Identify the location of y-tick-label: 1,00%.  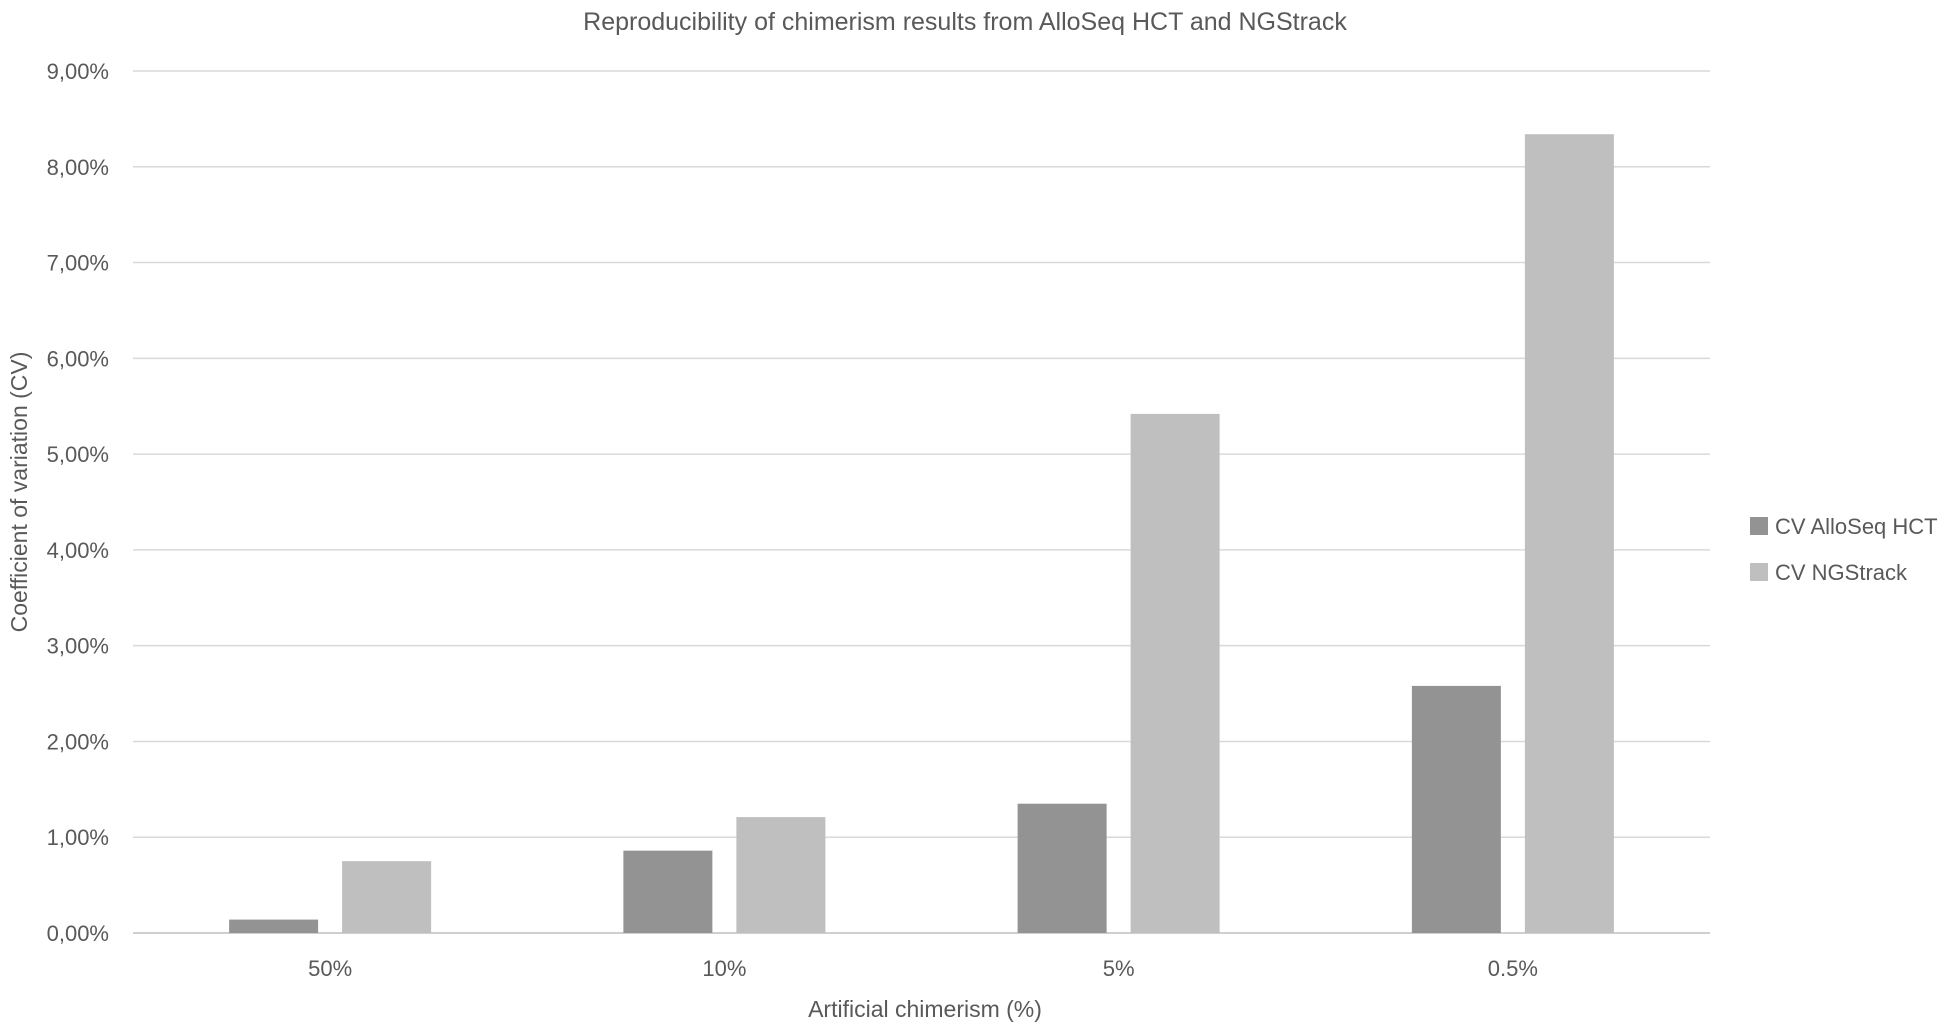
(78, 837).